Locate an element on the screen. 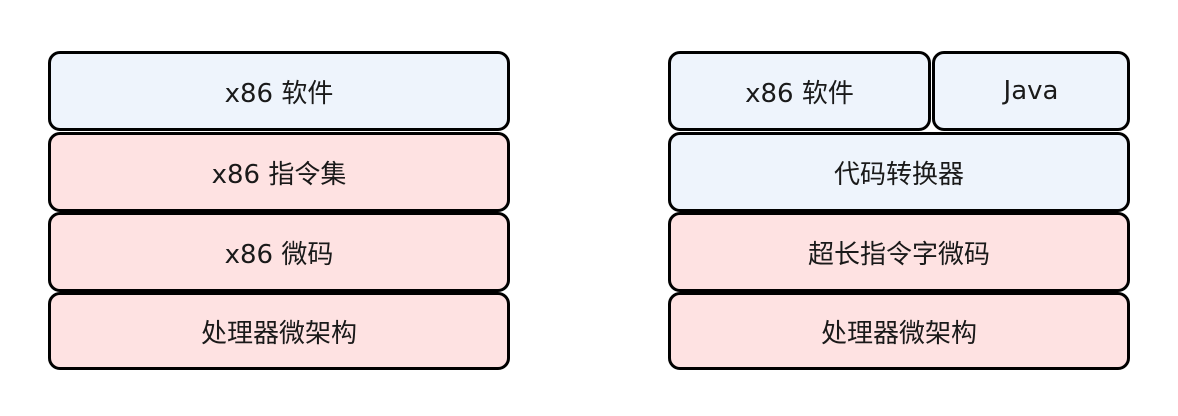  left-x86-isa-layer: x86 指令集 is located at coordinates (279, 172).